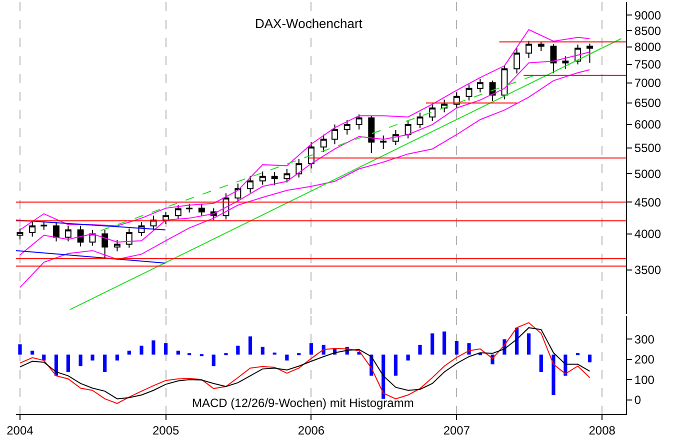  I want to click on y-tick-label: 6000, so click(648, 125).